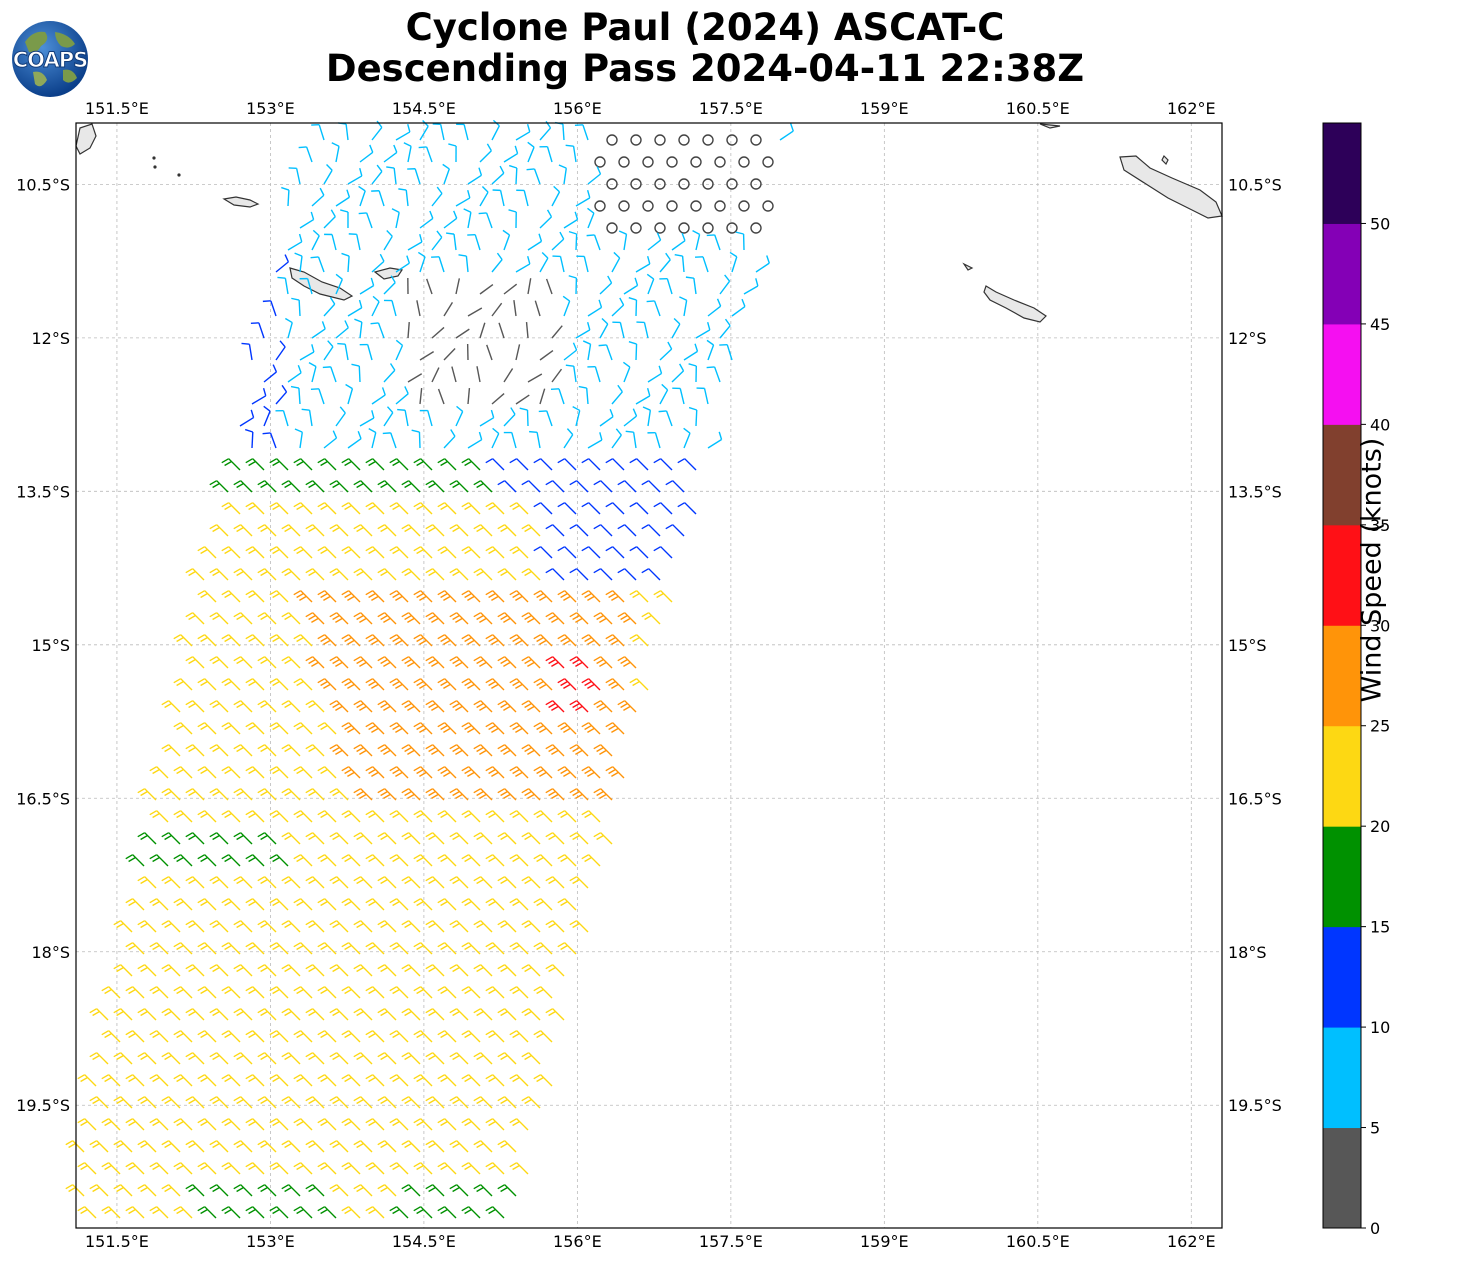 The width and height of the screenshot is (1460, 1264). Describe the element at coordinates (577, 1241) in the screenshot. I see `lon-label-bottom: 156°E` at that location.